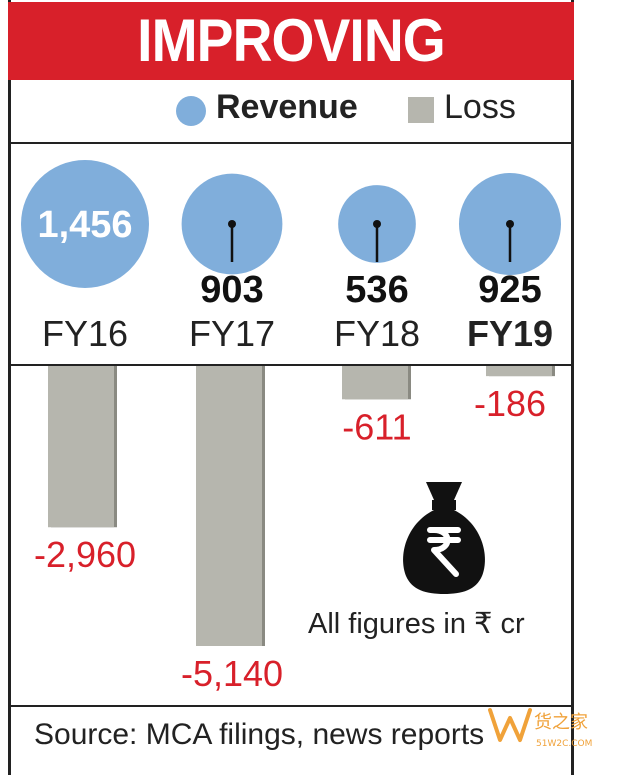  I want to click on legend-revenue-label: Revenue, so click(287, 107).